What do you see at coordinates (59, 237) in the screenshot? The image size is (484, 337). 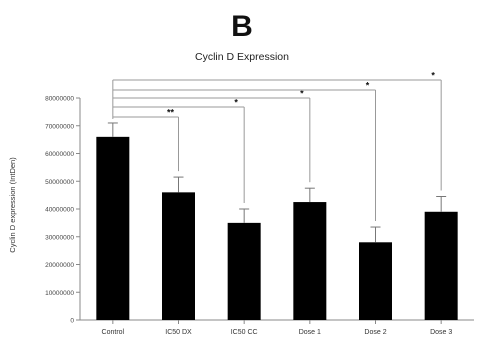 I see `y-tick-label: 30000000` at bounding box center [59, 237].